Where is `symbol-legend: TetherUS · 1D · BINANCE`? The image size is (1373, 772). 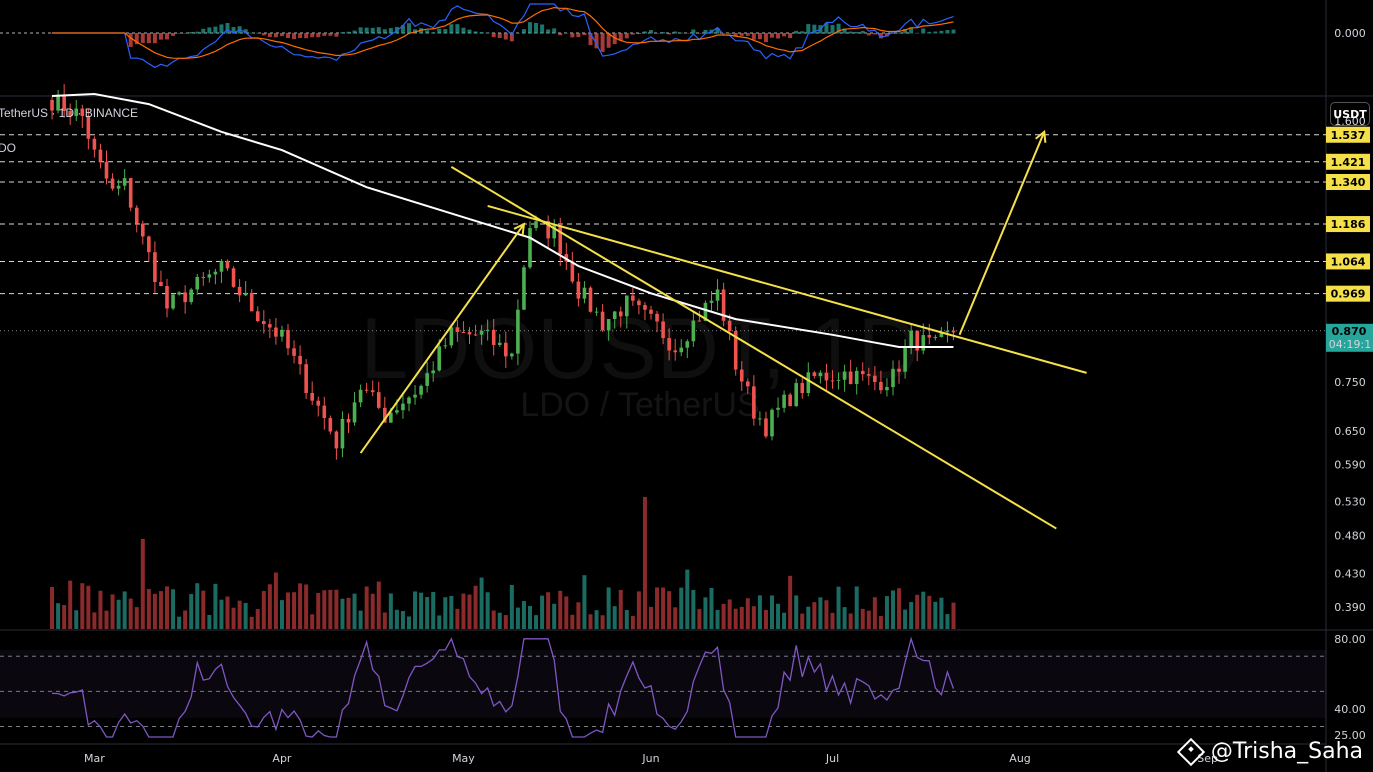 symbol-legend: TetherUS · 1D · BINANCE is located at coordinates (69, 113).